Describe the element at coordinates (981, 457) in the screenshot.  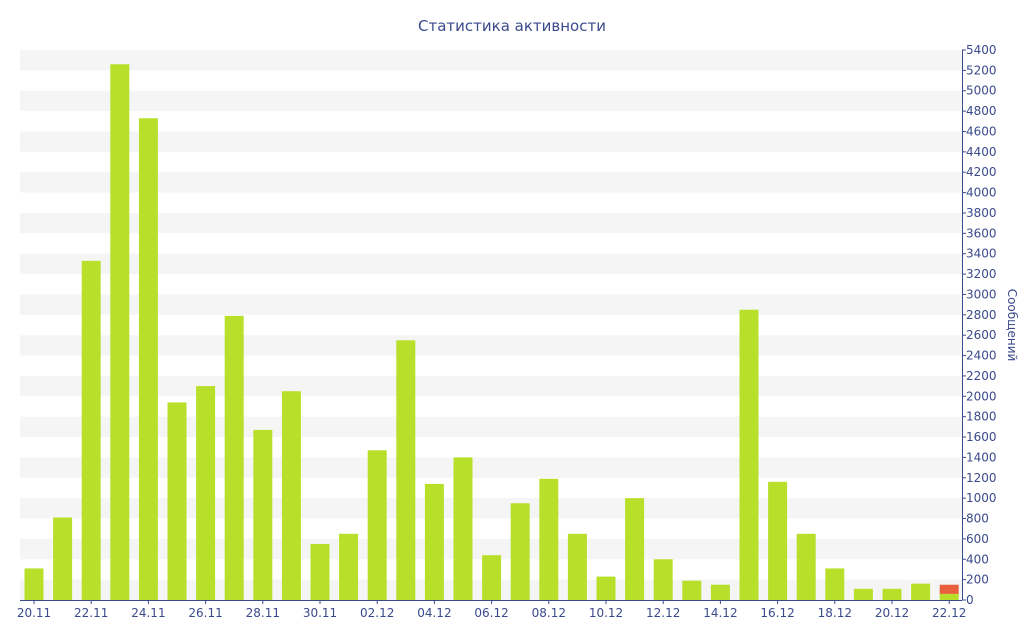
I see `y-tick-label: 1400` at that location.